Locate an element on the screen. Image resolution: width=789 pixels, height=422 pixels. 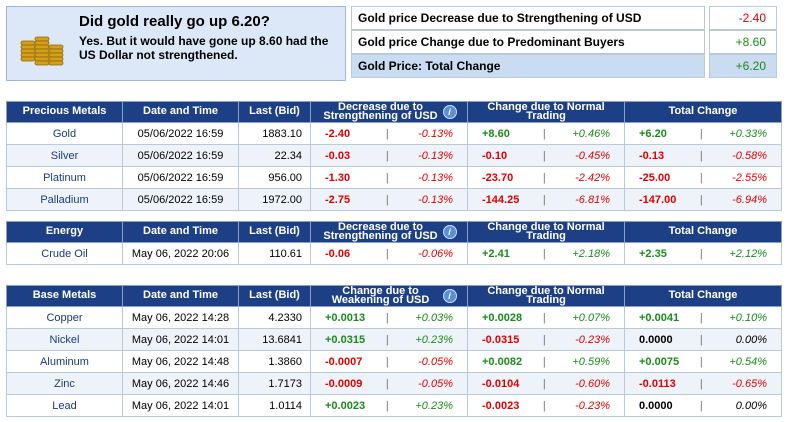
total-change-cell: +2.35 | +2.12% is located at coordinates (703, 253).